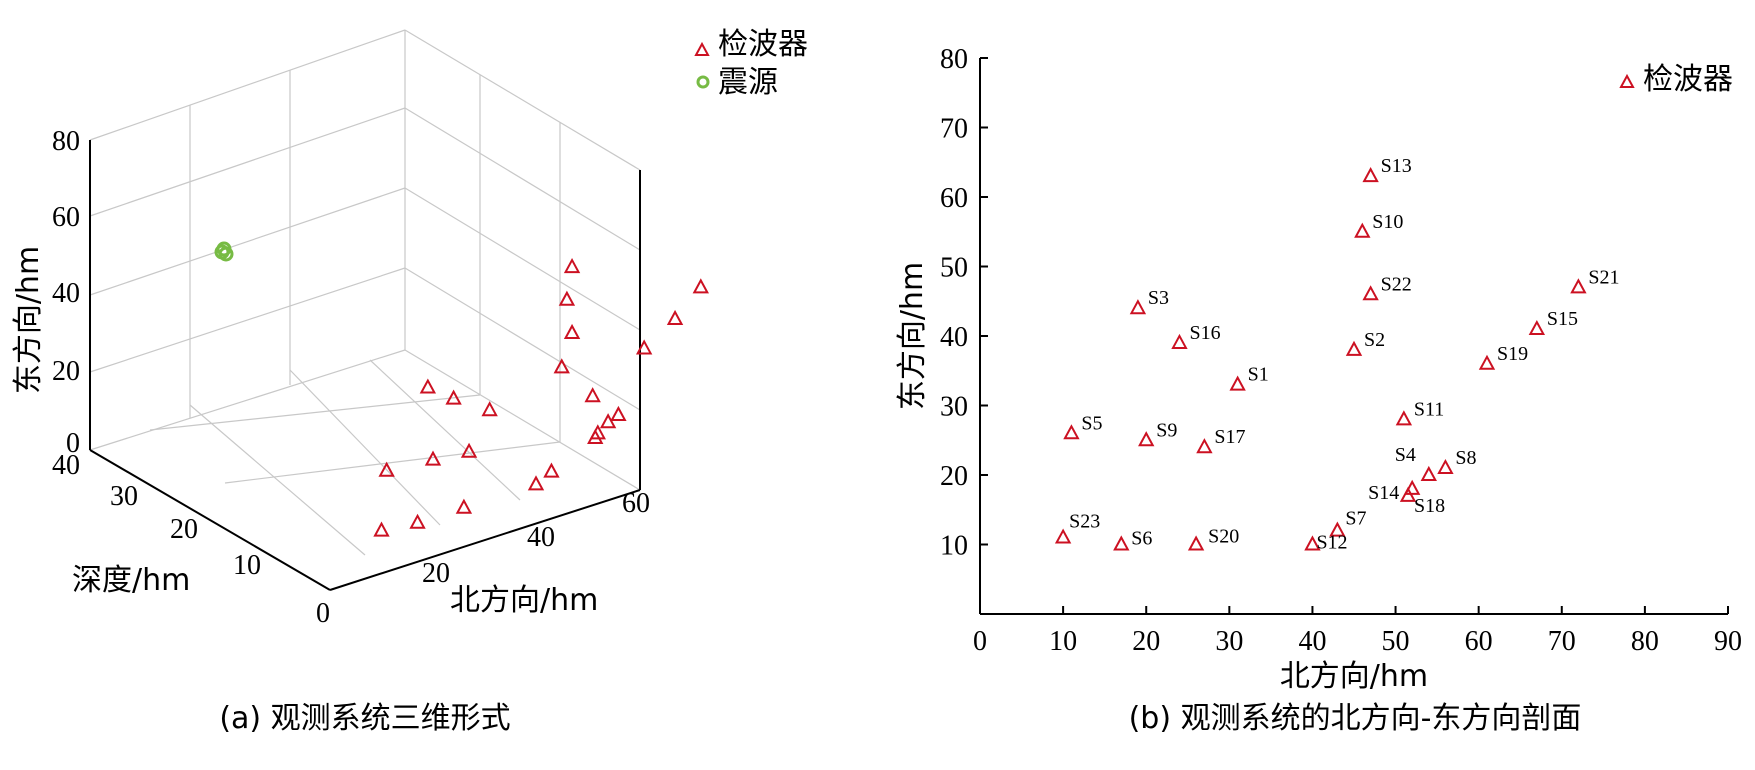  What do you see at coordinates (1408, 494) in the screenshot?
I see `receiver-point-s18` at bounding box center [1408, 494].